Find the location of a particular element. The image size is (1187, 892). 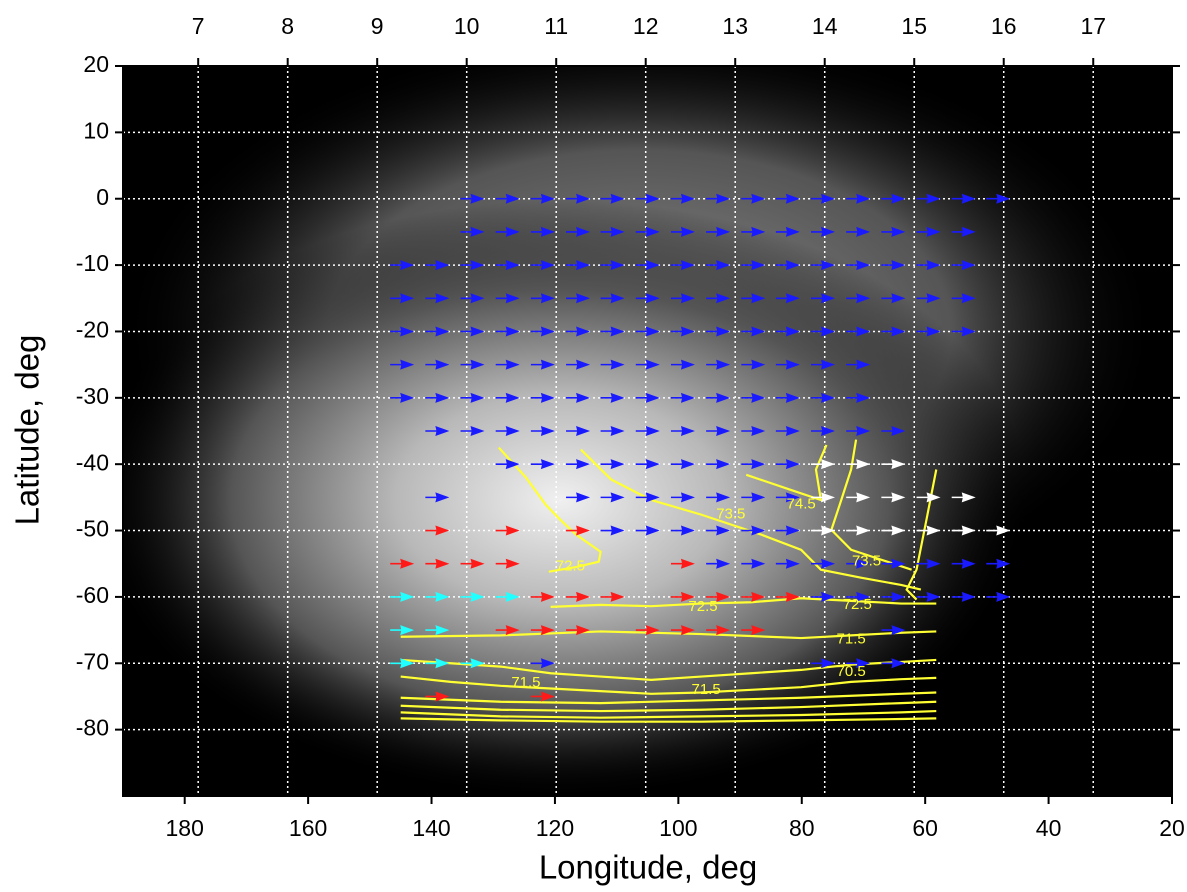

x-tick-label: 160 is located at coordinates (308, 828).